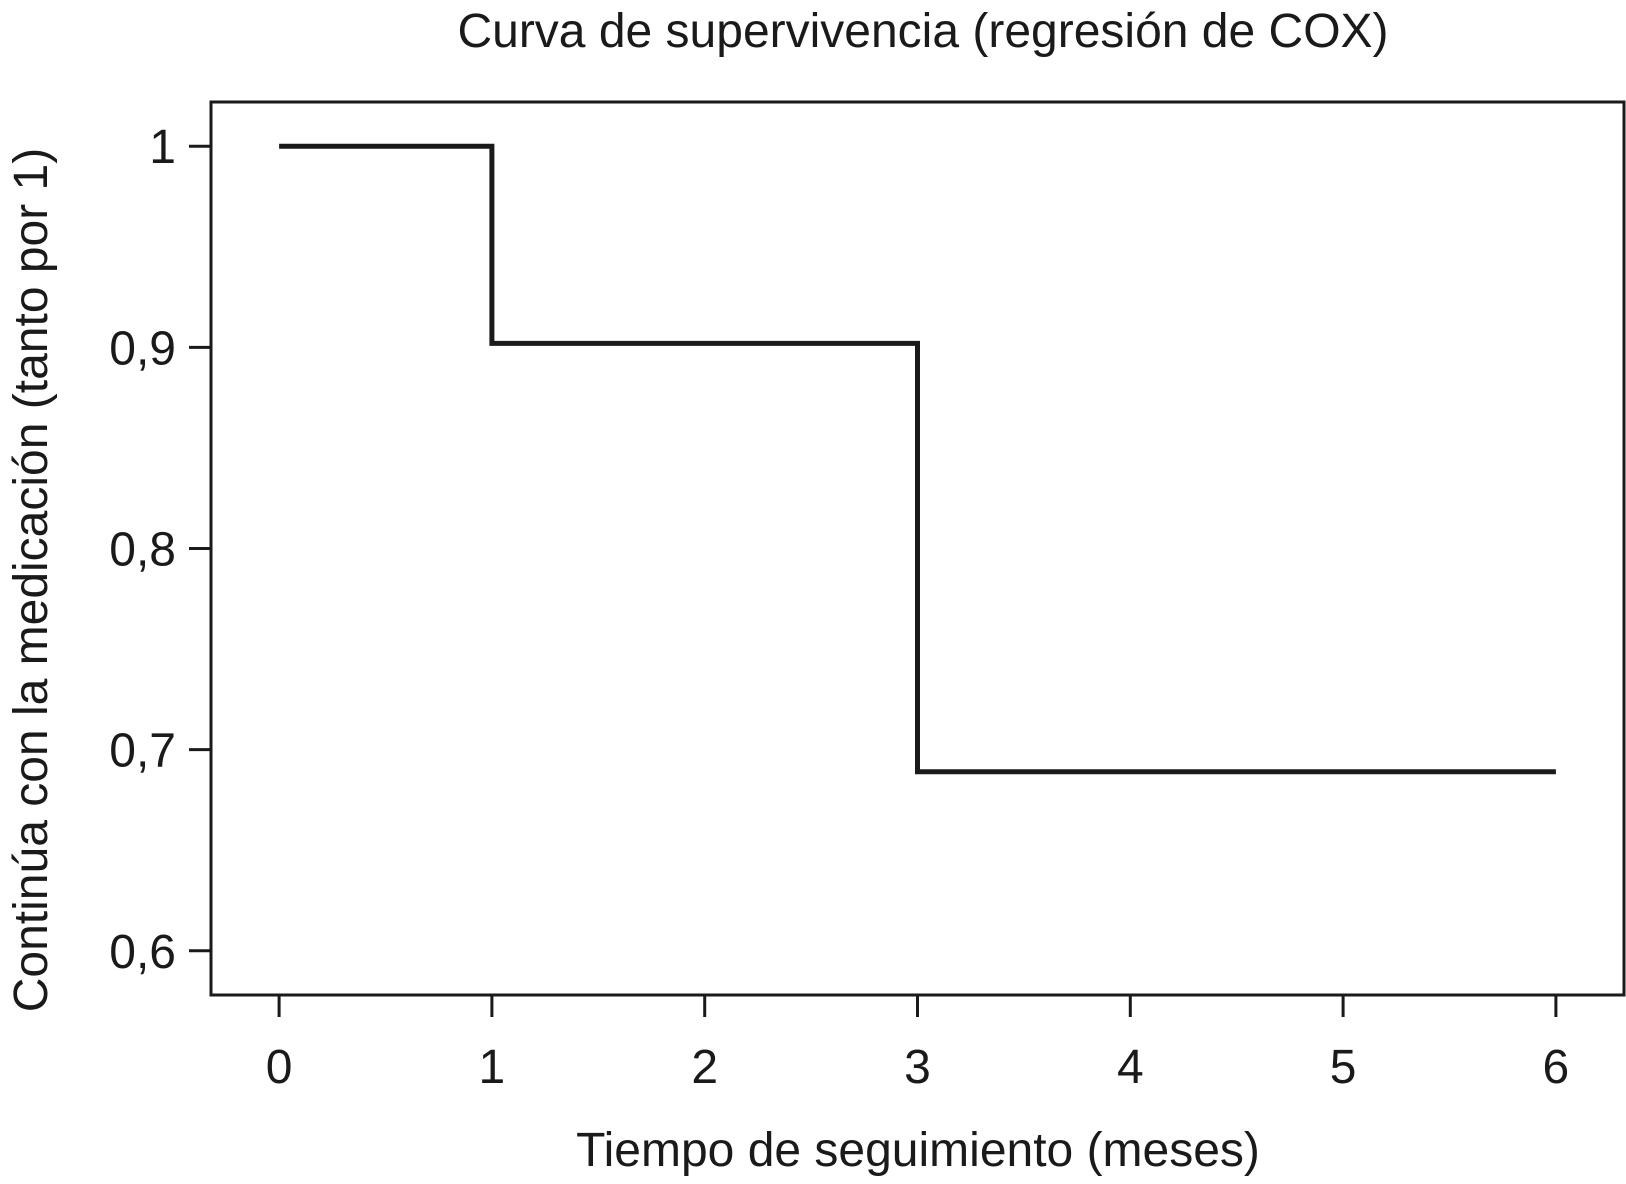 The height and width of the screenshot is (1184, 1626). I want to click on x-tick-label-2: 2, so click(704, 1067).